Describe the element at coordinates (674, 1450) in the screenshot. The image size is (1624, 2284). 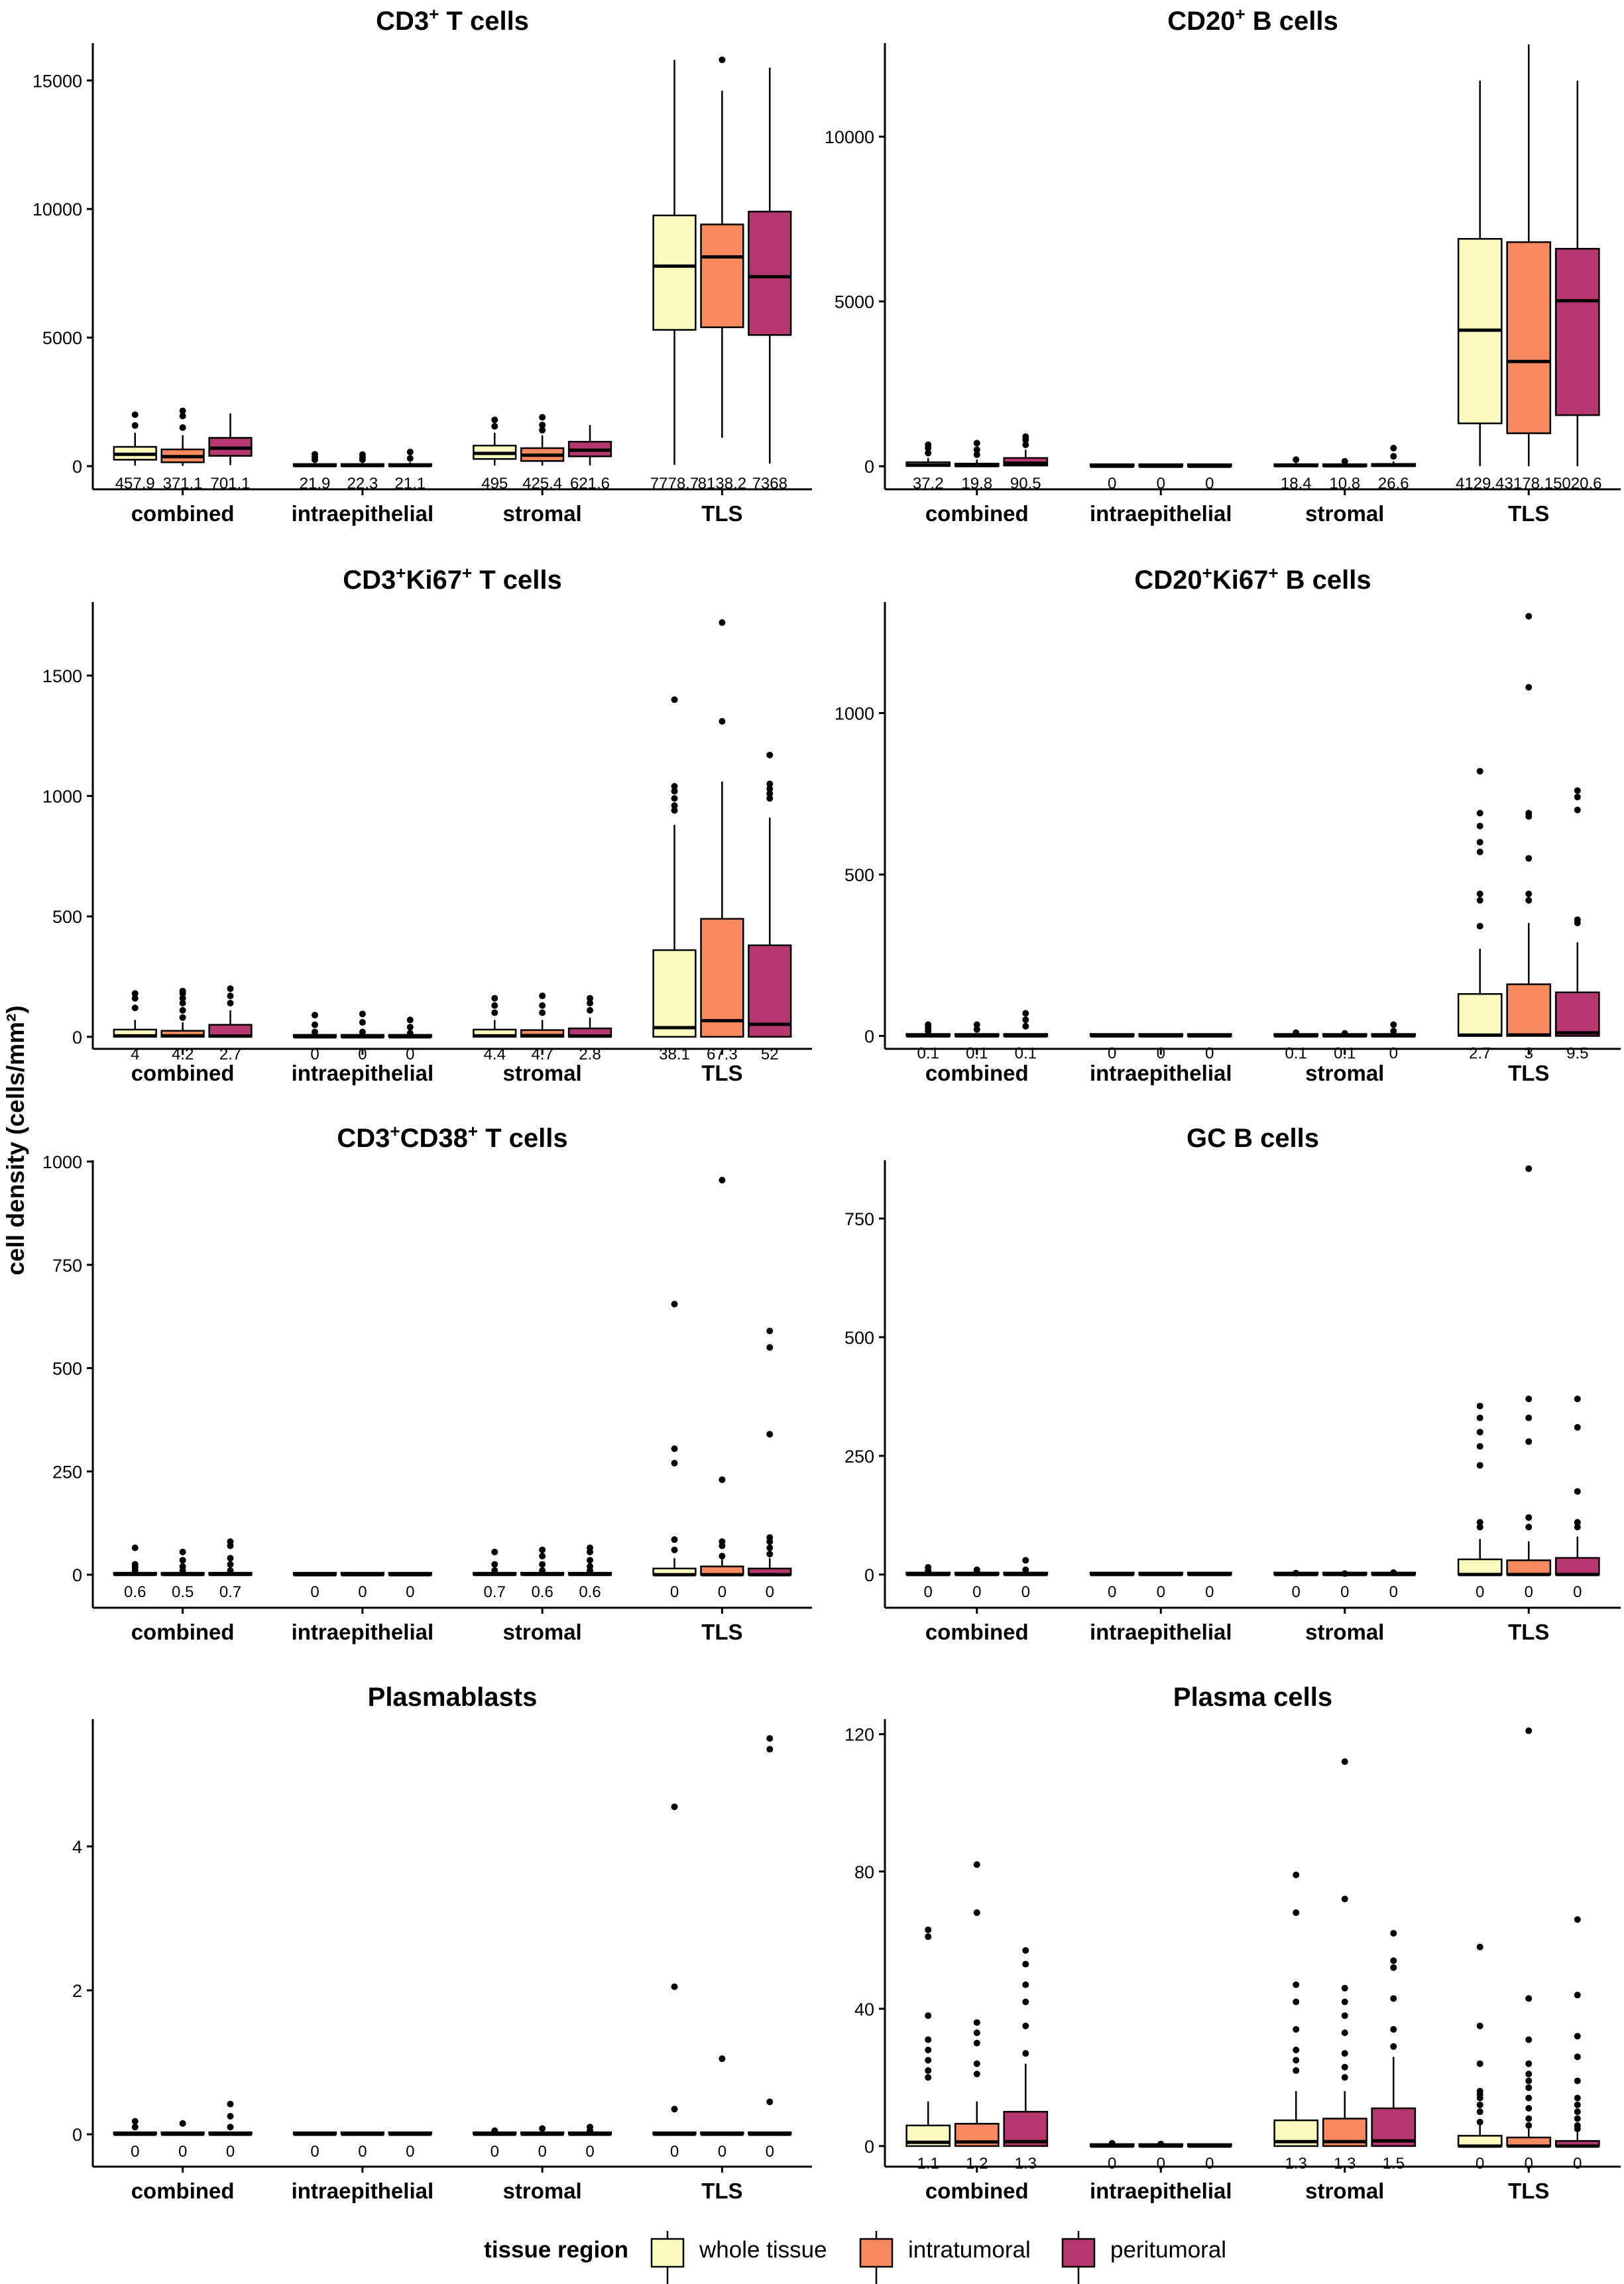
I see `box-tls-1: 0` at that location.